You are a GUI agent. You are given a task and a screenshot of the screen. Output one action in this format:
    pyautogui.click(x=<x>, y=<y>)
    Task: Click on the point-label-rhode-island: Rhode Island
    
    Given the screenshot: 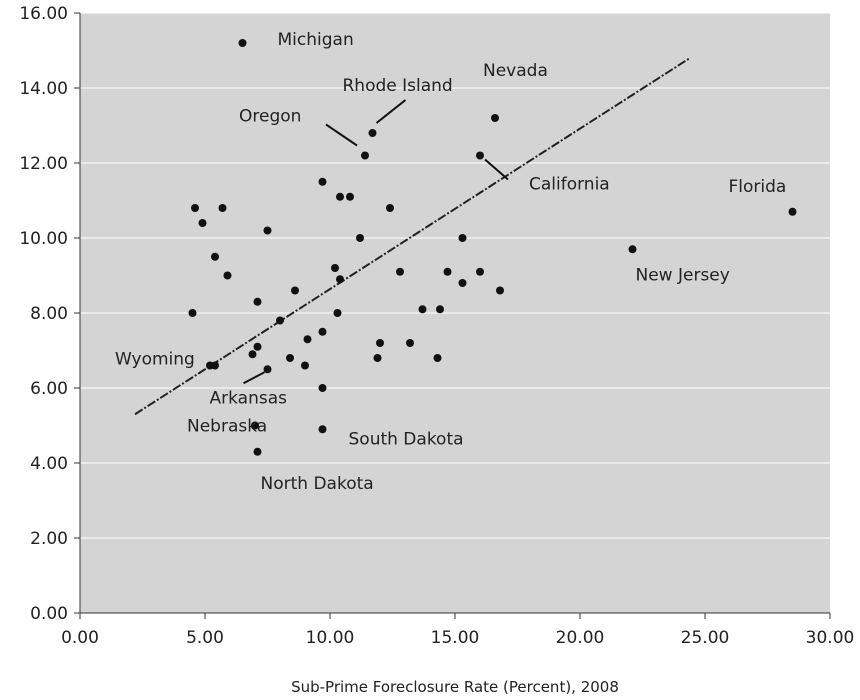 What is the action you would take?
    pyautogui.click(x=398, y=86)
    